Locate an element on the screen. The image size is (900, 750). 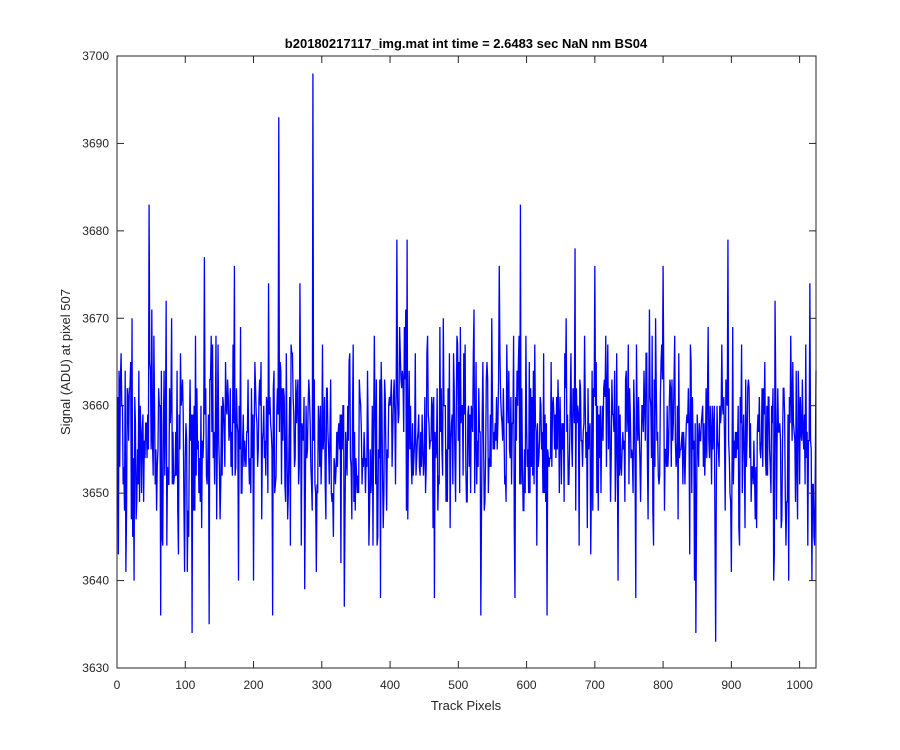
x-tick-label: 700 is located at coordinates (595, 685).